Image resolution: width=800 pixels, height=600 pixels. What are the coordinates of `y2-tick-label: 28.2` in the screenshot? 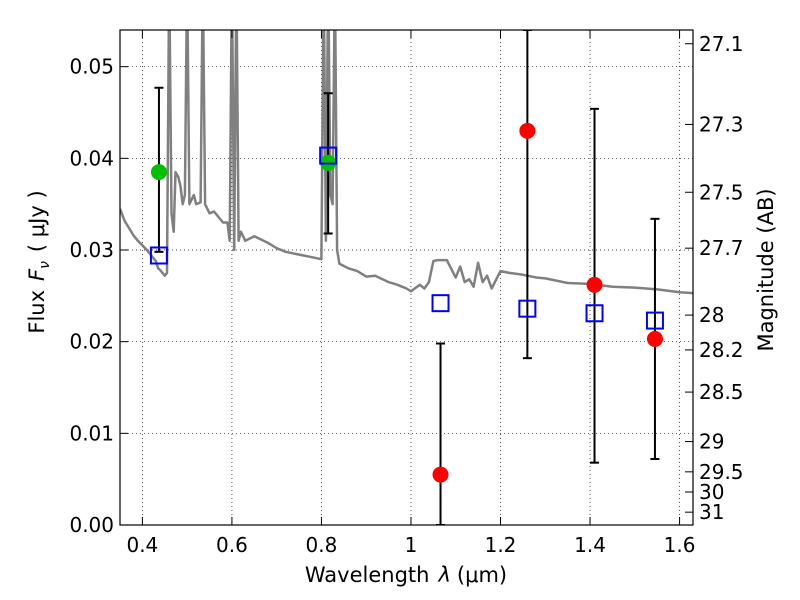 It's located at (721, 350).